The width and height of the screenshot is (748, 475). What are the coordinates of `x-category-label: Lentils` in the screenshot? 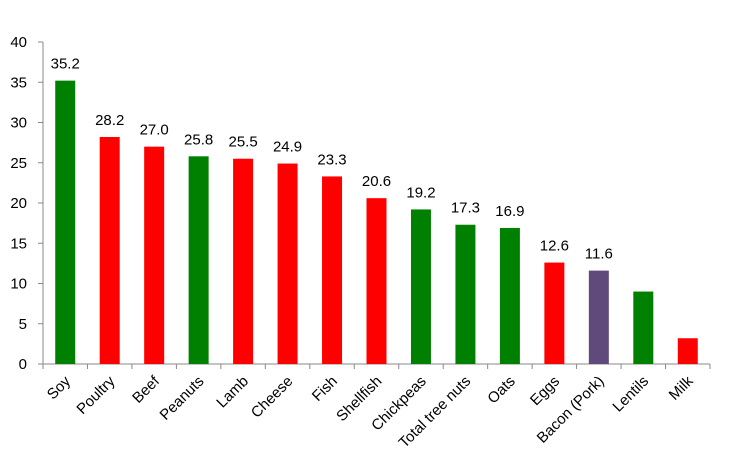 It's located at (630, 394).